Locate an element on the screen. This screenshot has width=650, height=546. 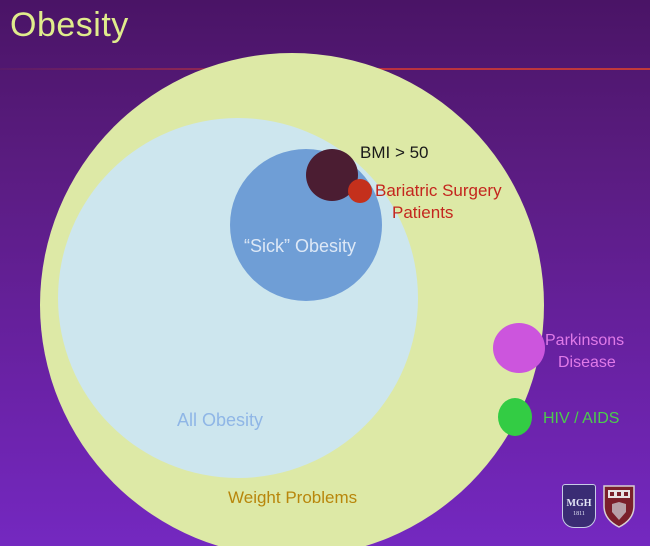
mgh-logo: MGH 1811 is located at coordinates (579, 506).